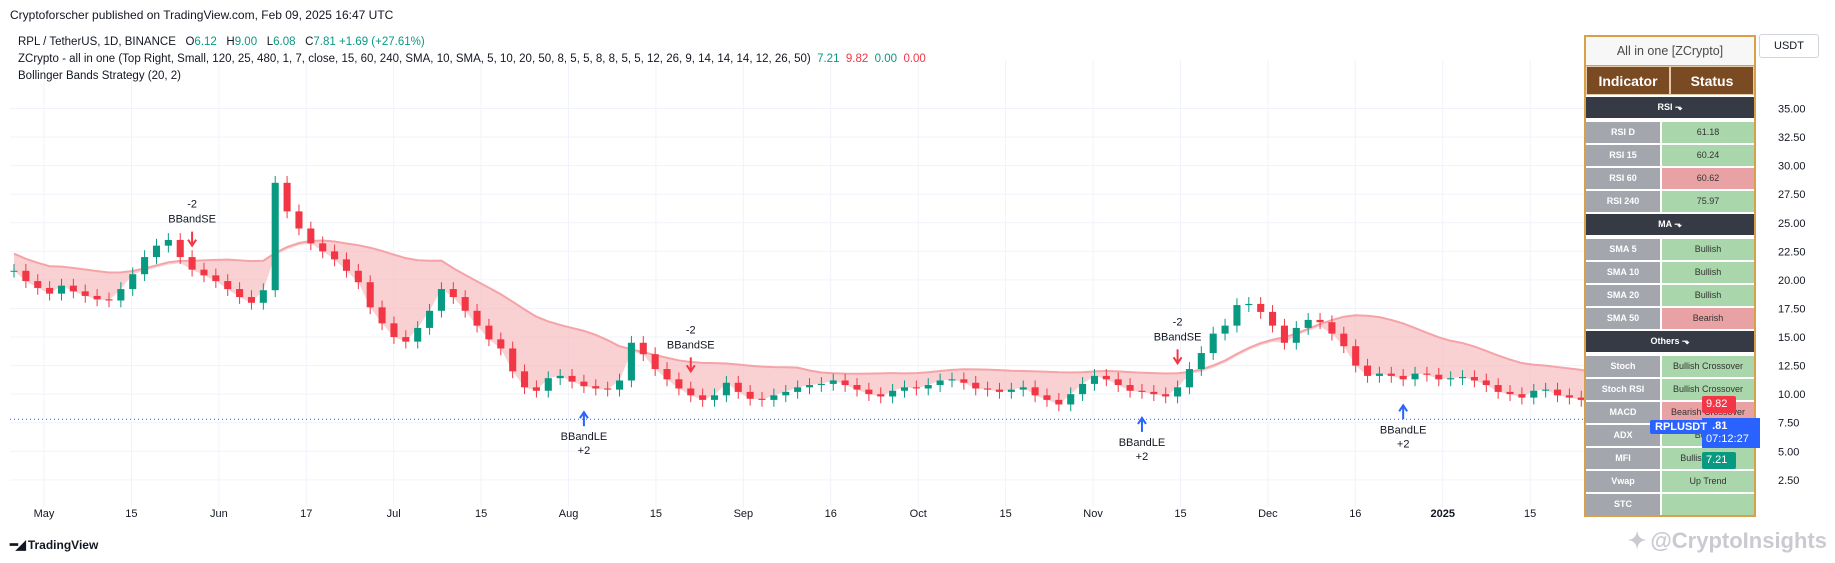 Image resolution: width=1835 pixels, height=563 pixels. Describe the element at coordinates (100, 76) in the screenshot. I see `strategy-legend-row: Bollinger Bands Strategy (20, 2)` at that location.